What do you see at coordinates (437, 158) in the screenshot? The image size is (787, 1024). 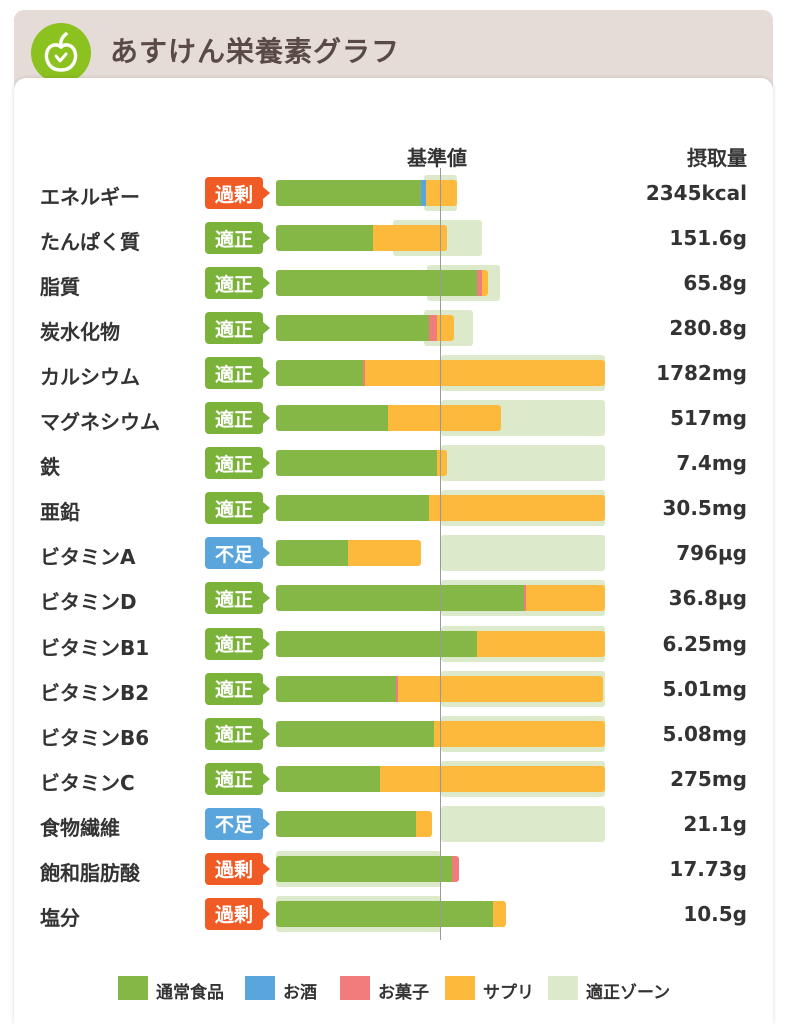 I see `reference-header: 基準値` at bounding box center [437, 158].